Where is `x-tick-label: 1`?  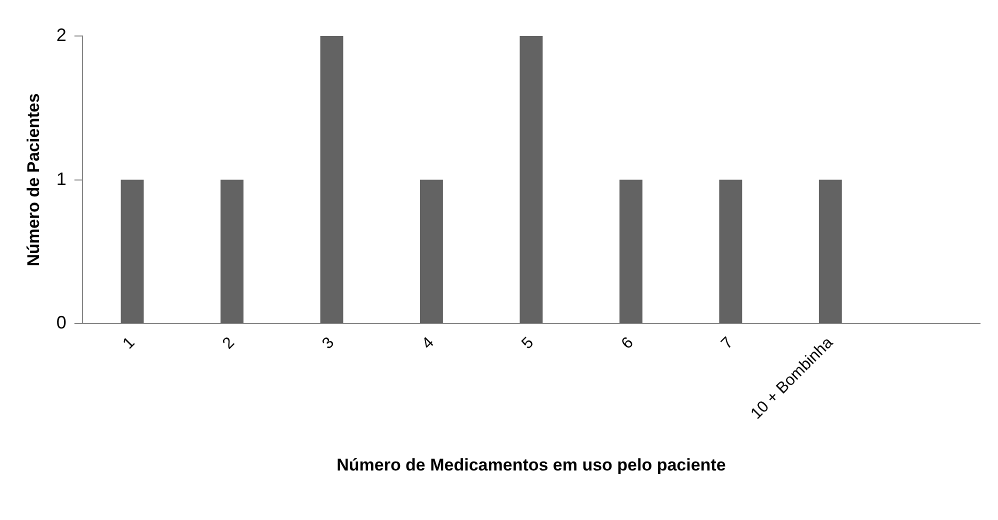
x-tick-label: 1 is located at coordinates (129, 343).